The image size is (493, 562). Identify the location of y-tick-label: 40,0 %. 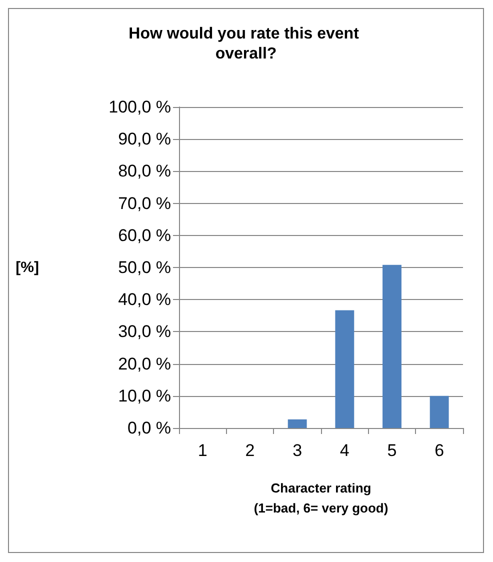
(144, 300).